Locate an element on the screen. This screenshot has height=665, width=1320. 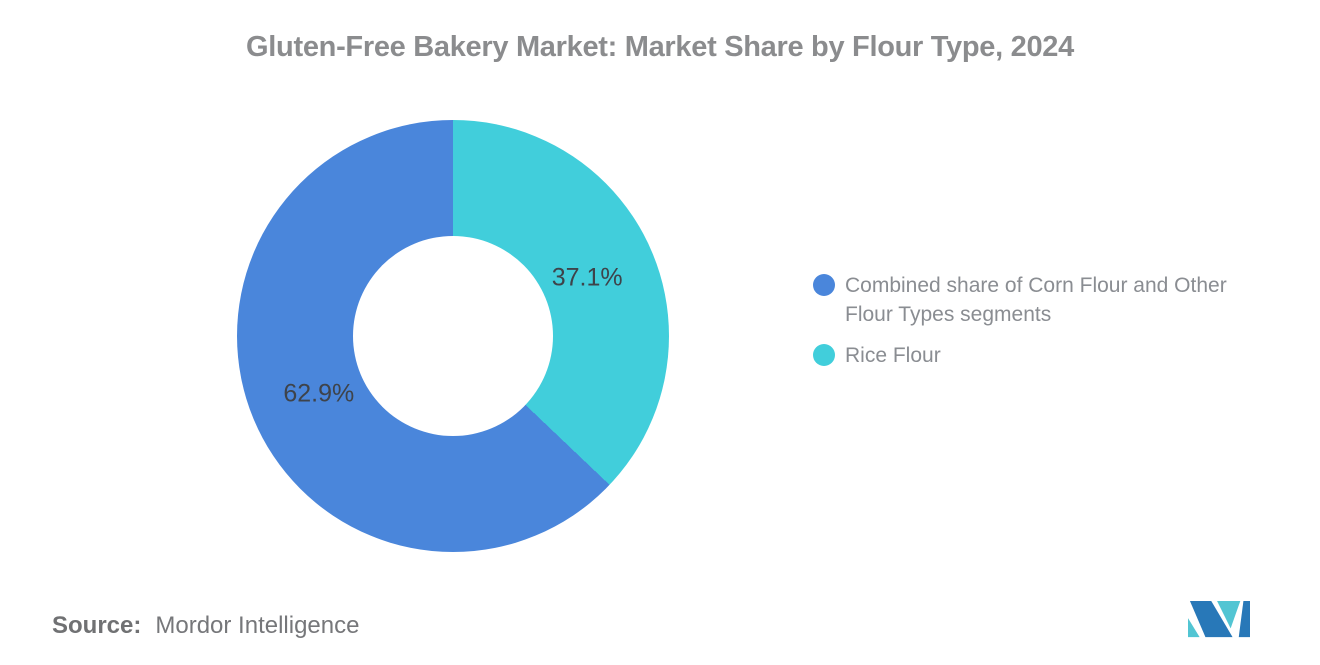
donut-hole is located at coordinates (453, 336).